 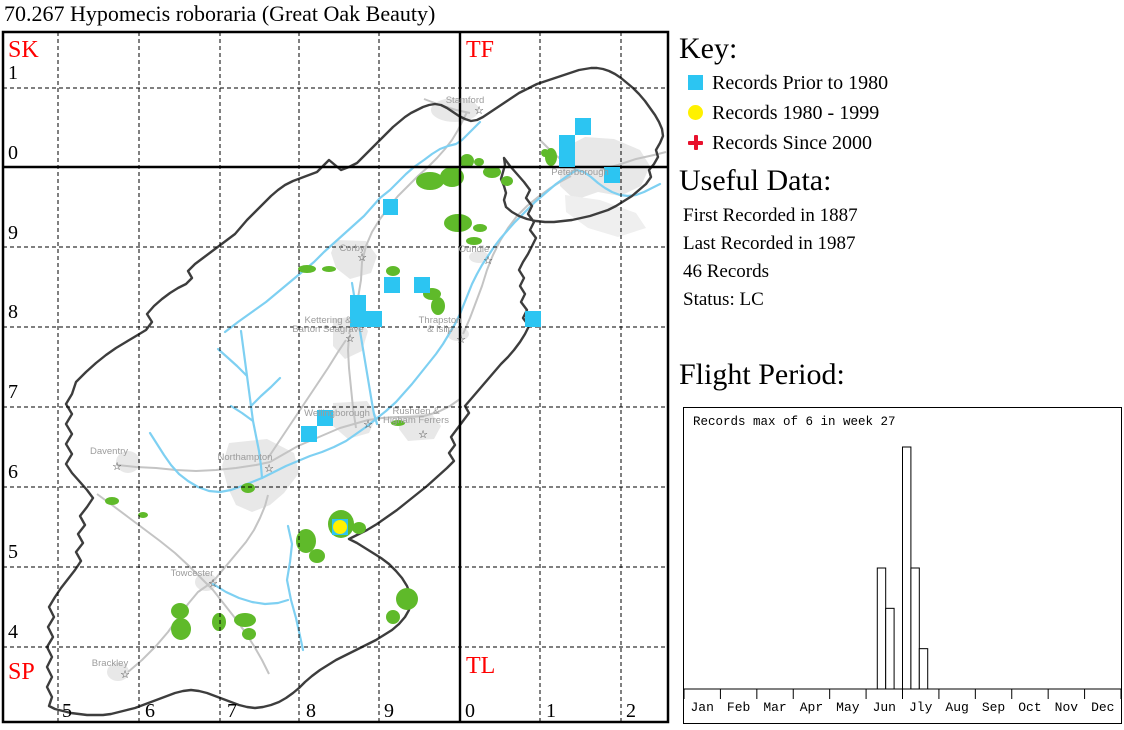 What do you see at coordinates (1067, 707) in the screenshot?
I see `month-label: Nov` at bounding box center [1067, 707].